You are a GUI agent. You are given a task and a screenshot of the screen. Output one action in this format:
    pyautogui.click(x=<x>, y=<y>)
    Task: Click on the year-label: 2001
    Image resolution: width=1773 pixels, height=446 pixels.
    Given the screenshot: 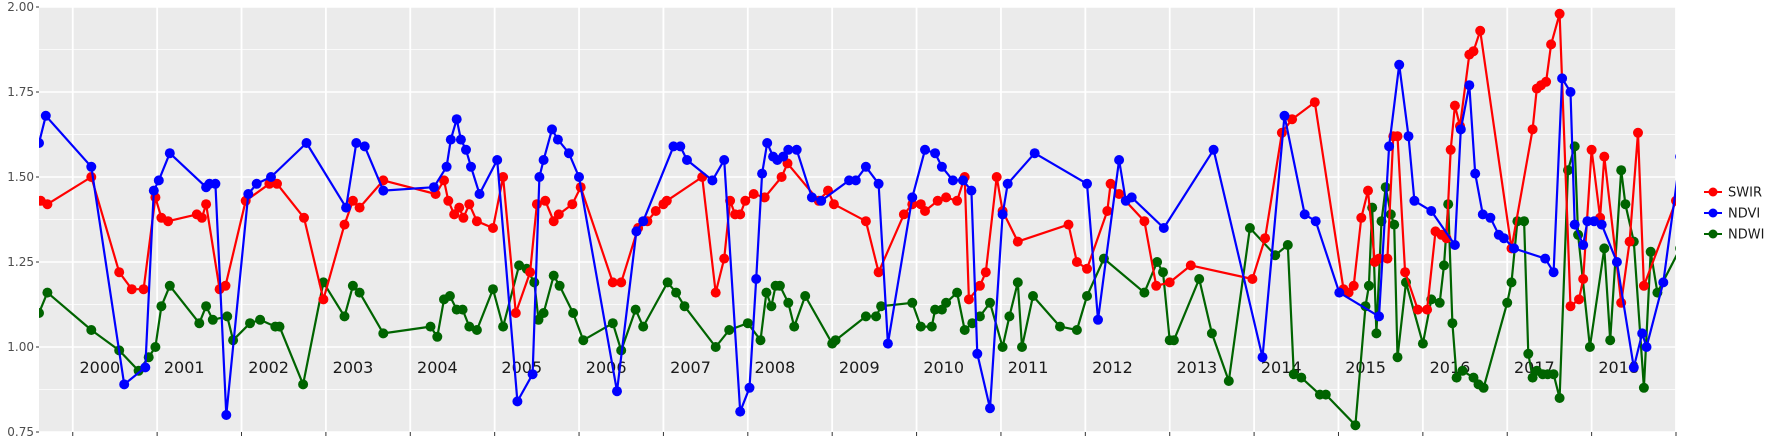 What is the action you would take?
    pyautogui.click(x=184, y=367)
    